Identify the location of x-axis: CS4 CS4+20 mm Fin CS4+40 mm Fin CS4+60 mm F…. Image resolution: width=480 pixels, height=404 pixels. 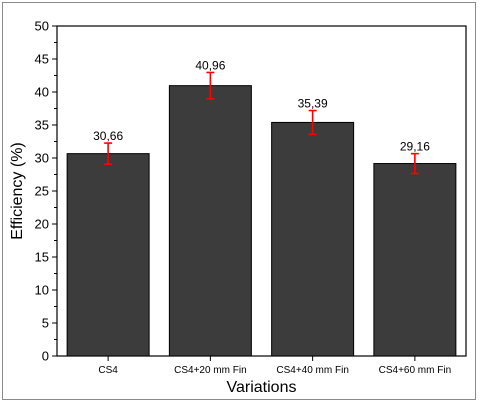
(274, 366).